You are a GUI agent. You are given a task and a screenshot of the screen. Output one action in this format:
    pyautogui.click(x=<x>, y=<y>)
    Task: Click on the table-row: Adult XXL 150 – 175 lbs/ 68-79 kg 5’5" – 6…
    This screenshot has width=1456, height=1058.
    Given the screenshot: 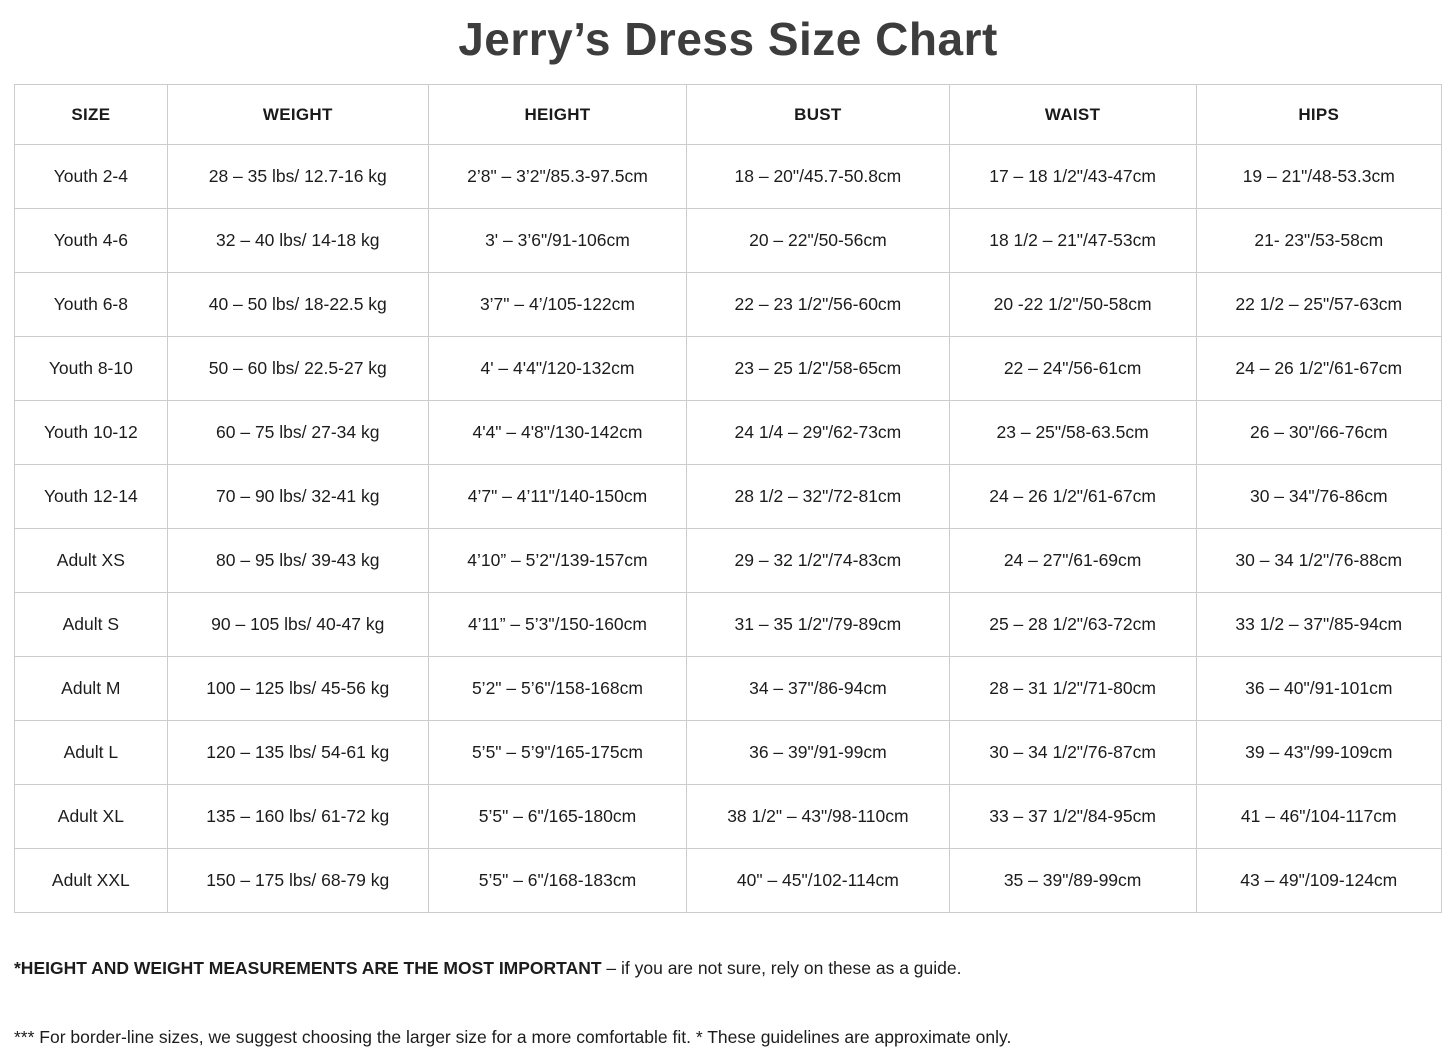 What is the action you would take?
    pyautogui.click(x=728, y=880)
    